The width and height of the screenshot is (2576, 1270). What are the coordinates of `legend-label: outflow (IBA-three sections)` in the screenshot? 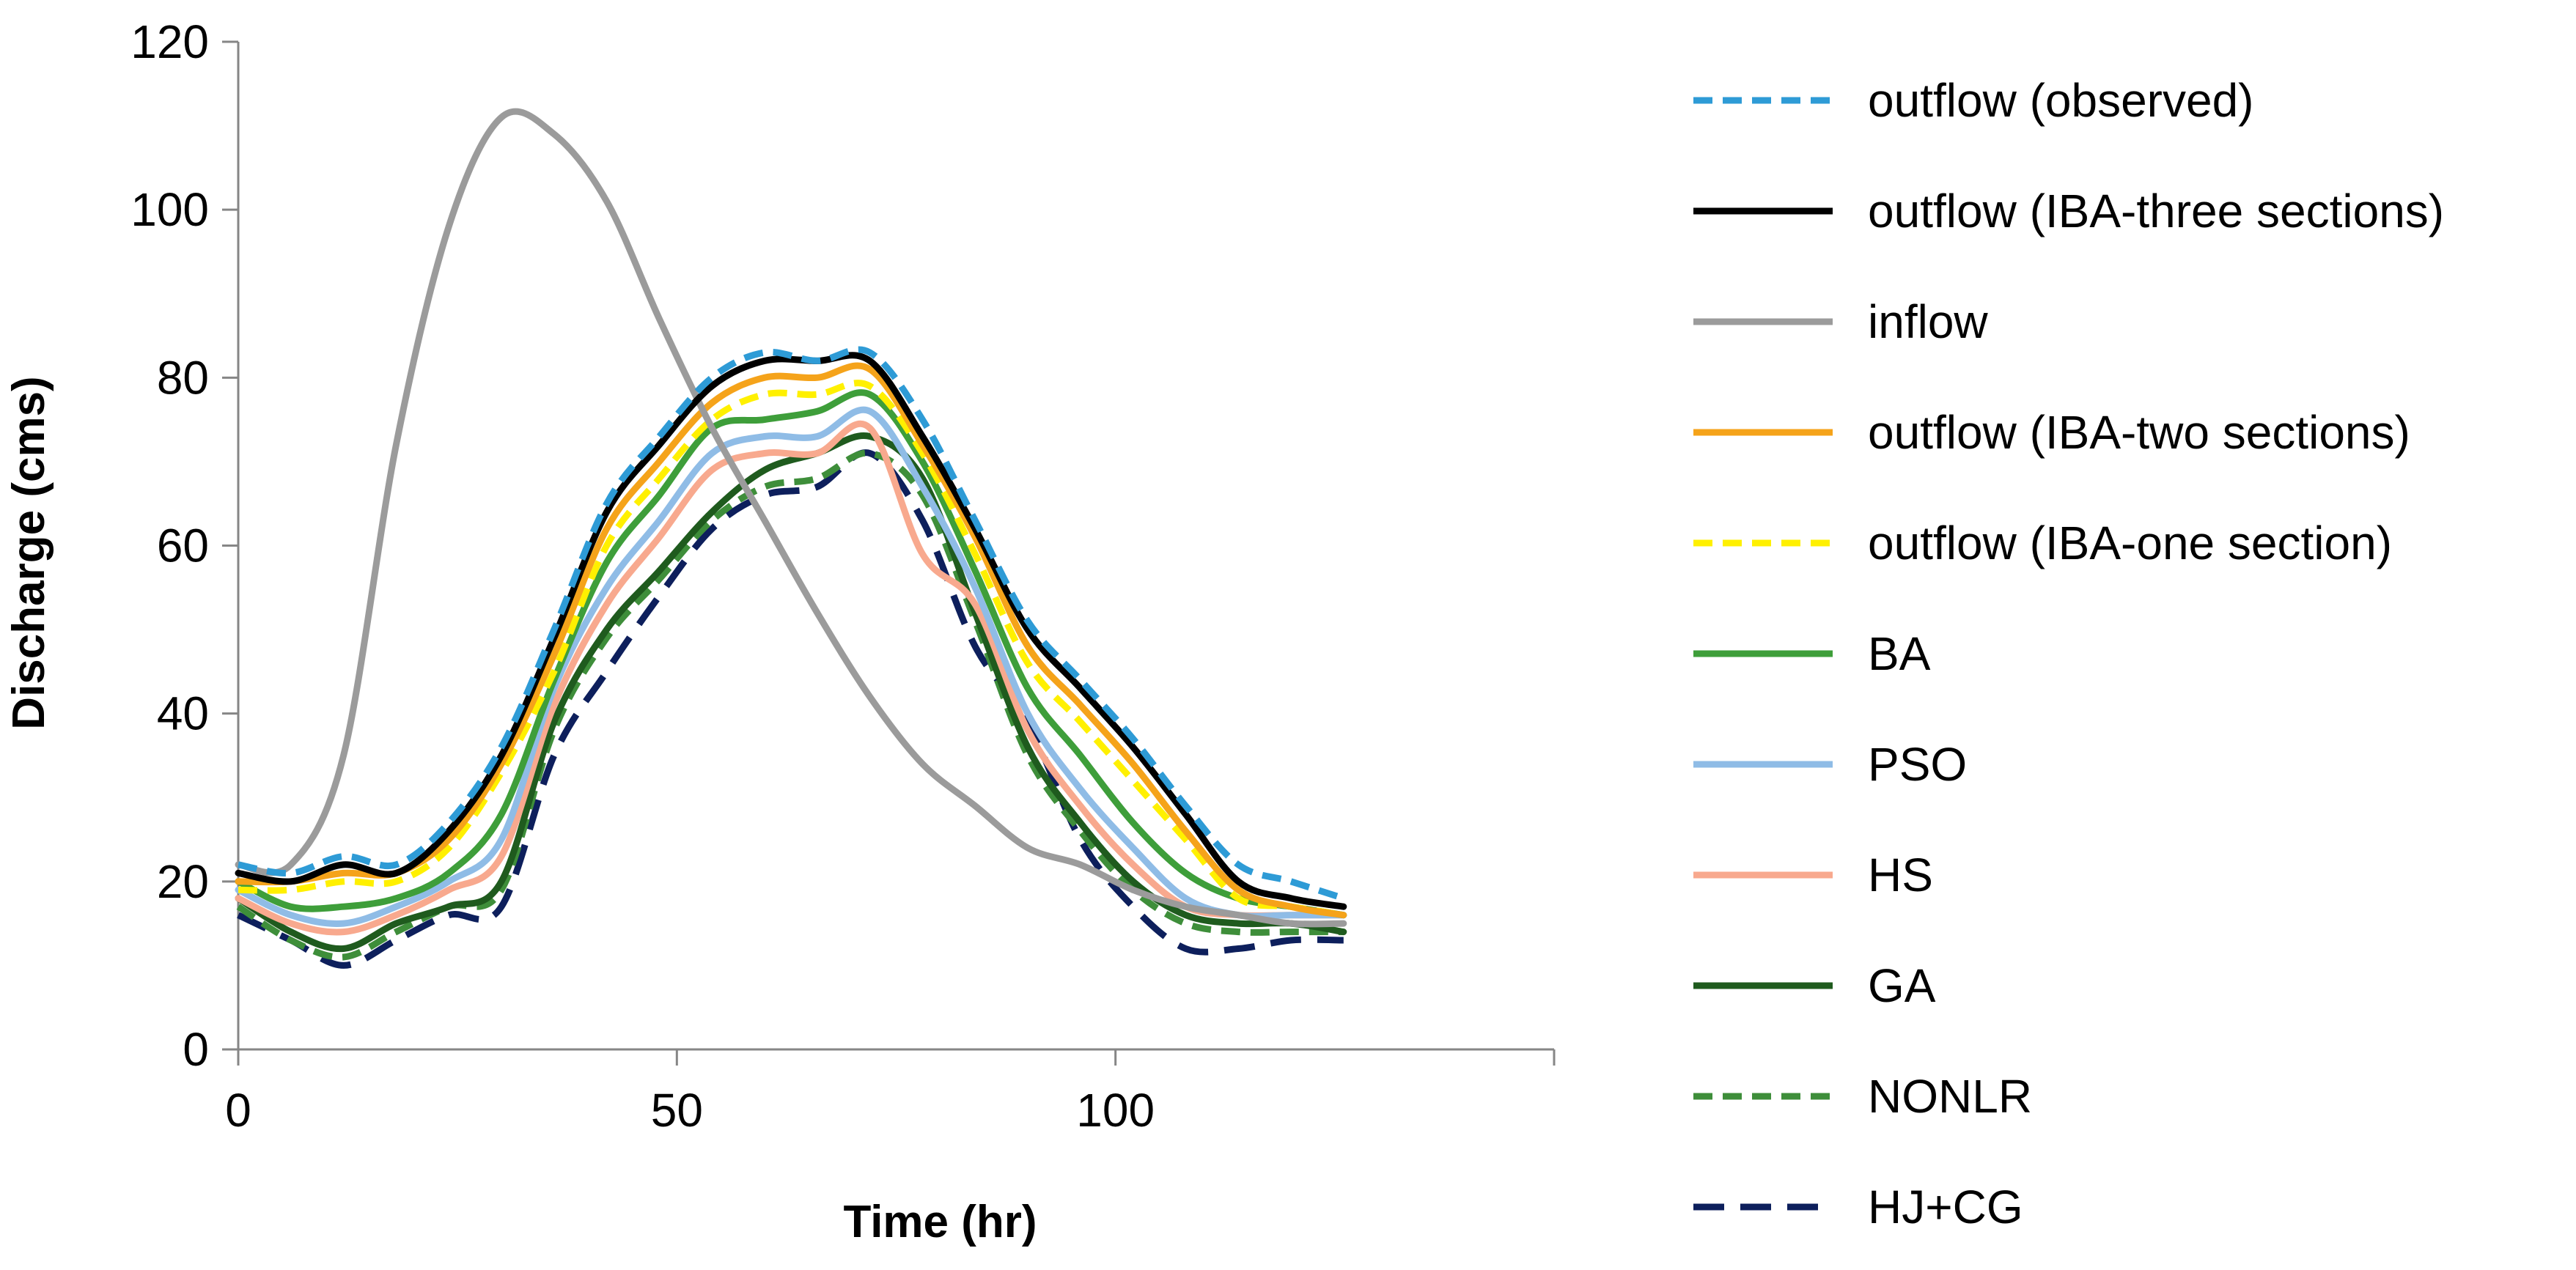 It's located at (2156, 211).